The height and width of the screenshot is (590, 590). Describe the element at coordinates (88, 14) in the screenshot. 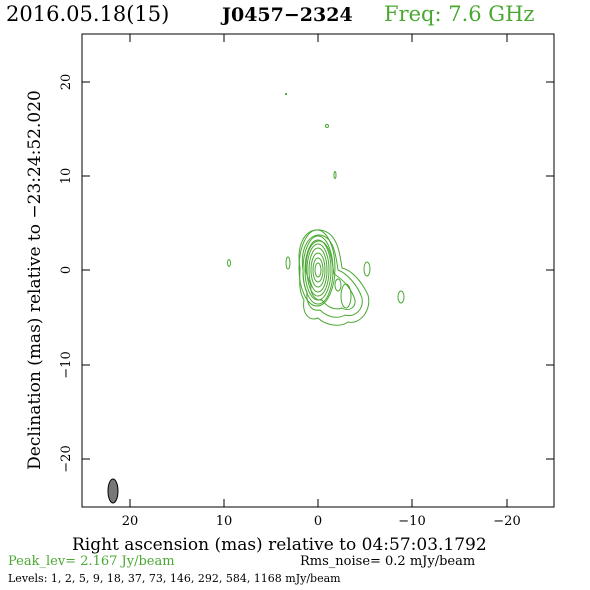

I see `observation-date: 2016.05.18(15)` at that location.